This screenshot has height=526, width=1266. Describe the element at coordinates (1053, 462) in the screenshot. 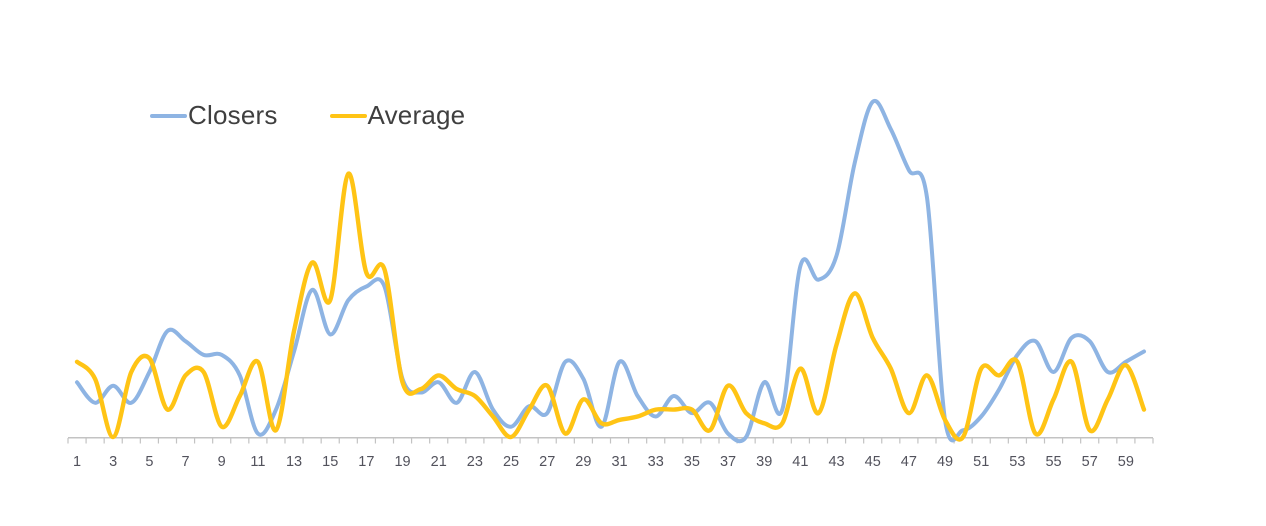

I see `x-axis-tick-label: 55` at that location.